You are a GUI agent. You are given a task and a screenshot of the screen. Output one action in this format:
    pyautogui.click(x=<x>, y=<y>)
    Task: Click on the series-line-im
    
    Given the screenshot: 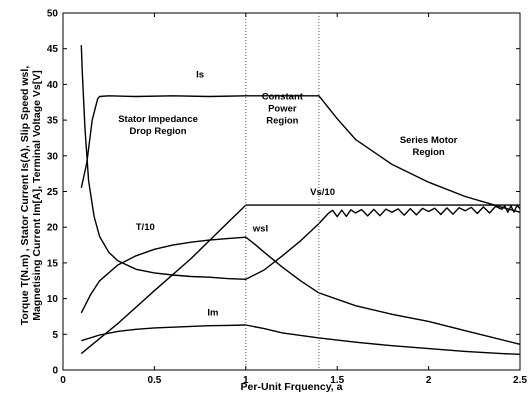 What is the action you would take?
    pyautogui.click(x=301, y=339)
    